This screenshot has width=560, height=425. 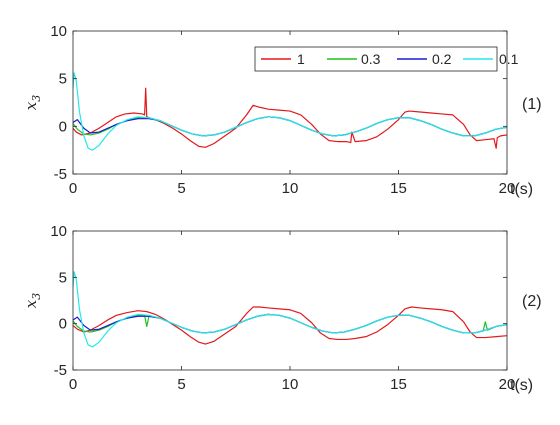 I want to click on legend-label-1: 1, so click(x=301, y=59).